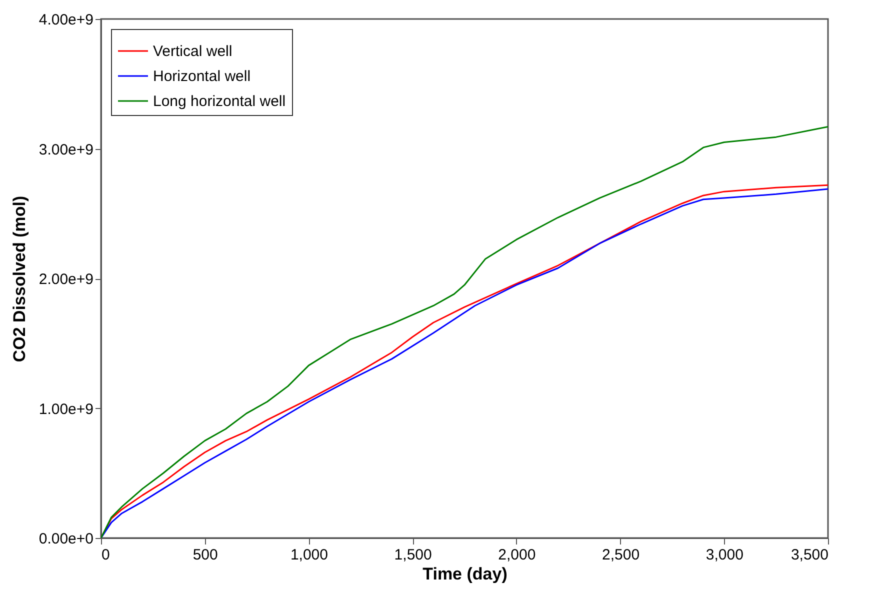 The width and height of the screenshot is (885, 606). What do you see at coordinates (66, 409) in the screenshot?
I see `y-tick-label: 1.00e+9` at bounding box center [66, 409].